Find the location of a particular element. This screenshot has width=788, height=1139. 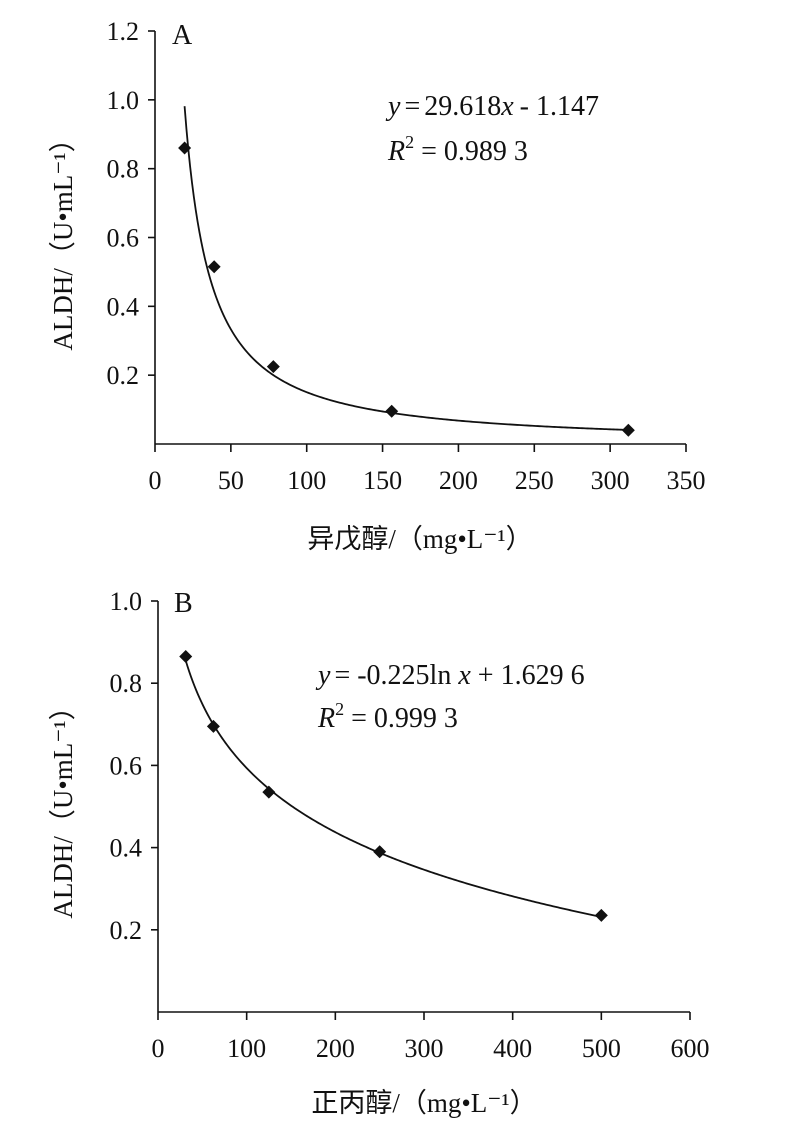

panel-b-x-tick-label: 400 is located at coordinates (512, 1048).